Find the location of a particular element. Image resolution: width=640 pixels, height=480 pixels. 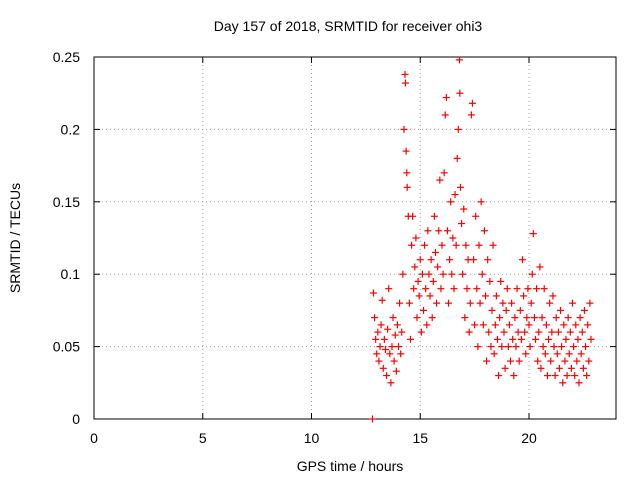

x-tick-labels: 0 5 10 15 20 is located at coordinates (313, 438).